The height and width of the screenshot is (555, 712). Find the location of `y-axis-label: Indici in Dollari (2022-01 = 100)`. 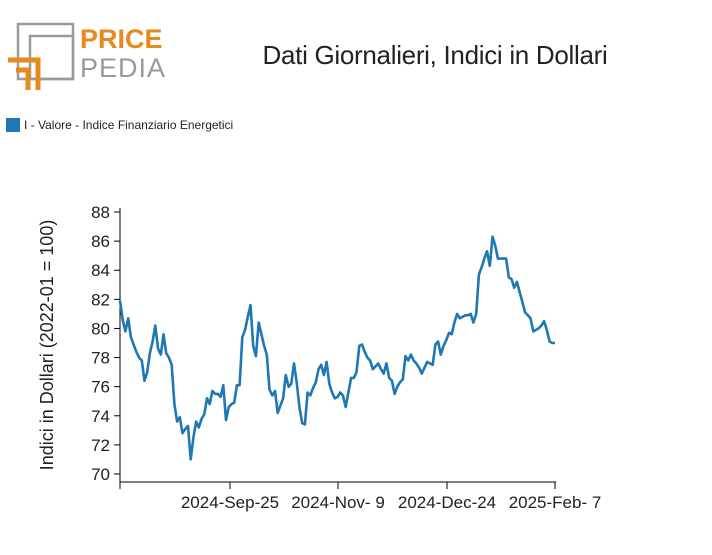

y-axis-label: Indici in Dollari (2022-01 = 100) is located at coordinates (47, 345).